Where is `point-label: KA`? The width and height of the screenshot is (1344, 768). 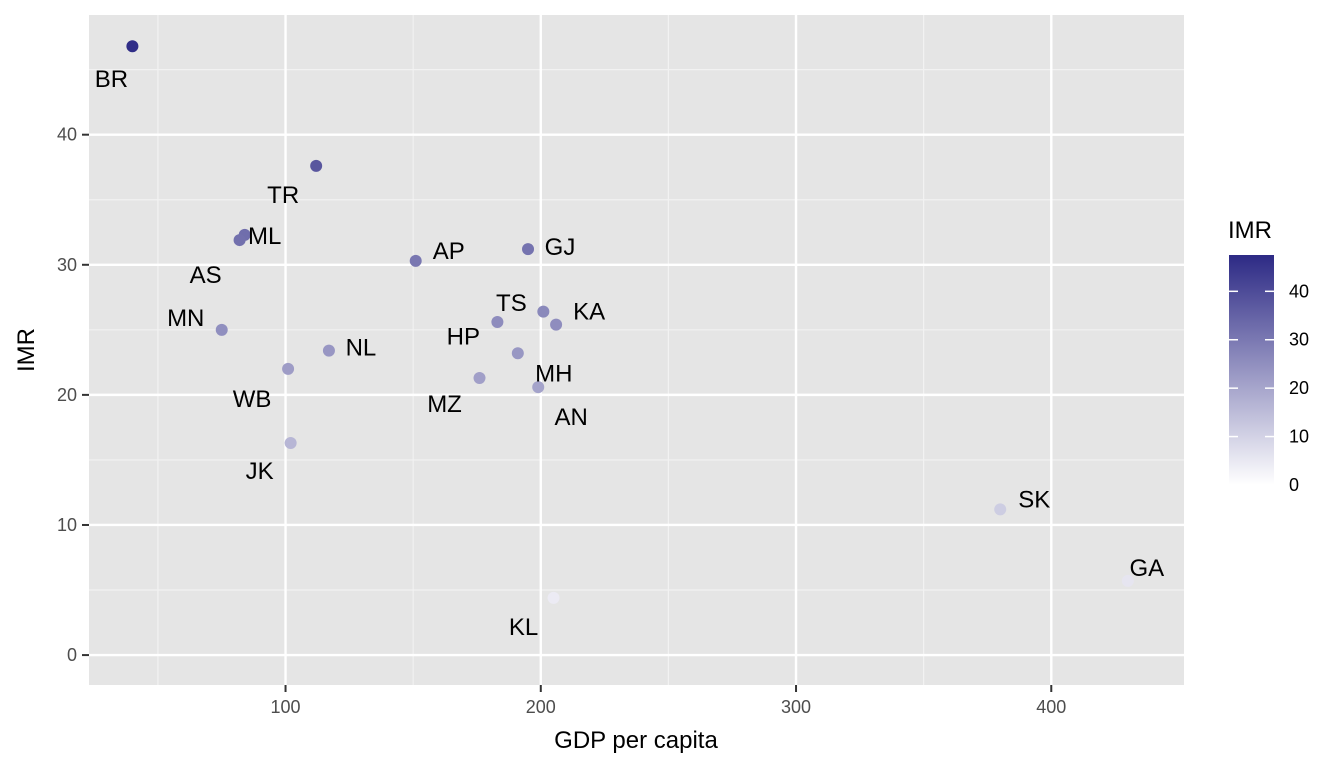 point-label: KA is located at coordinates (589, 312).